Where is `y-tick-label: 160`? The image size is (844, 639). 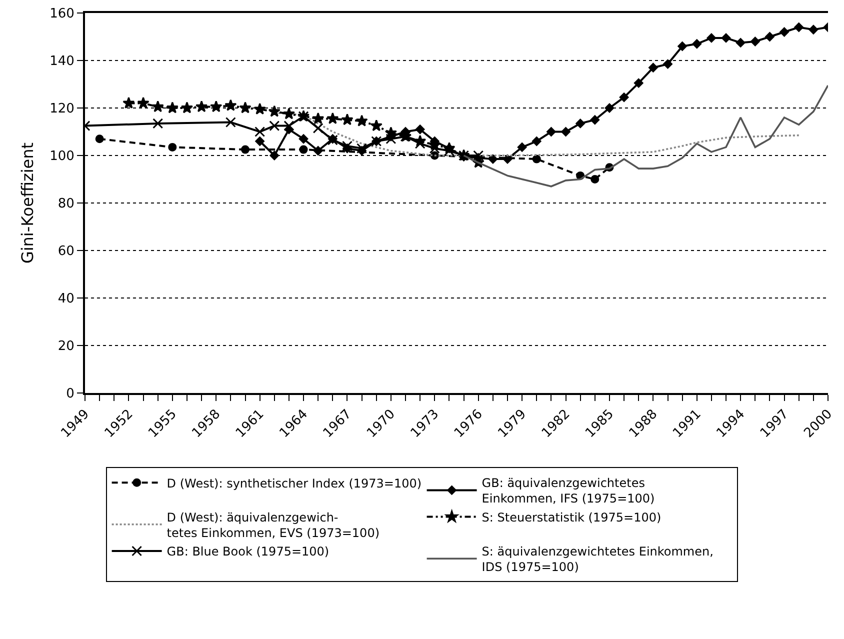
y-tick-label: 160 is located at coordinates (62, 14).